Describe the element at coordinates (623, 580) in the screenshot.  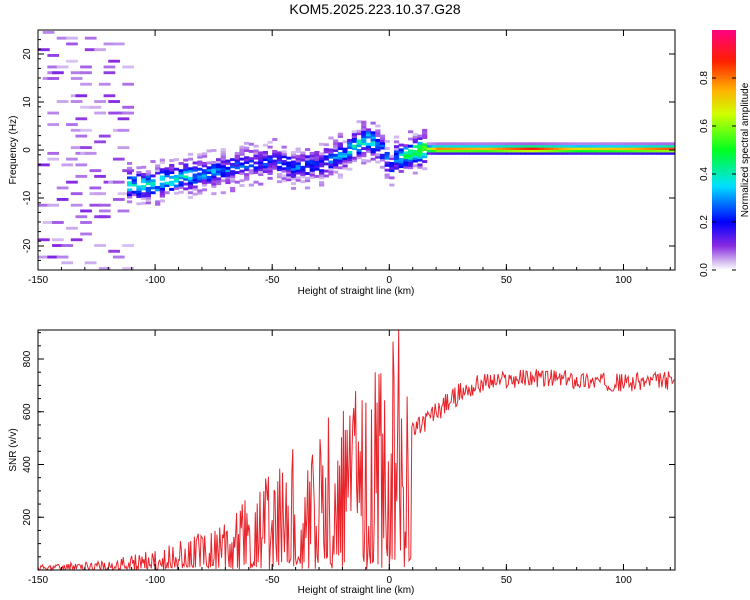
I see `x-tick-label: 100` at that location.